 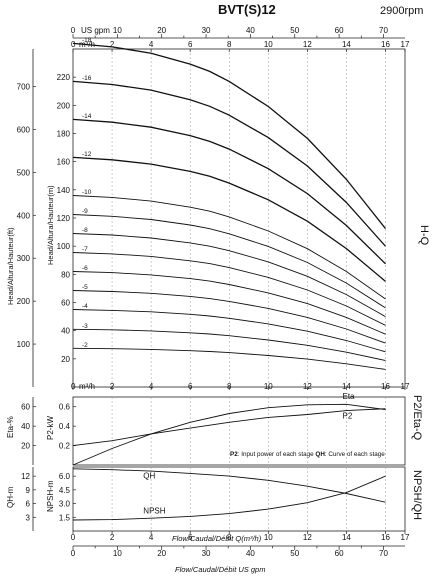 What do you see at coordinates (87, 116) in the screenshot?
I see `hq-curve-label: -14` at bounding box center [87, 116].